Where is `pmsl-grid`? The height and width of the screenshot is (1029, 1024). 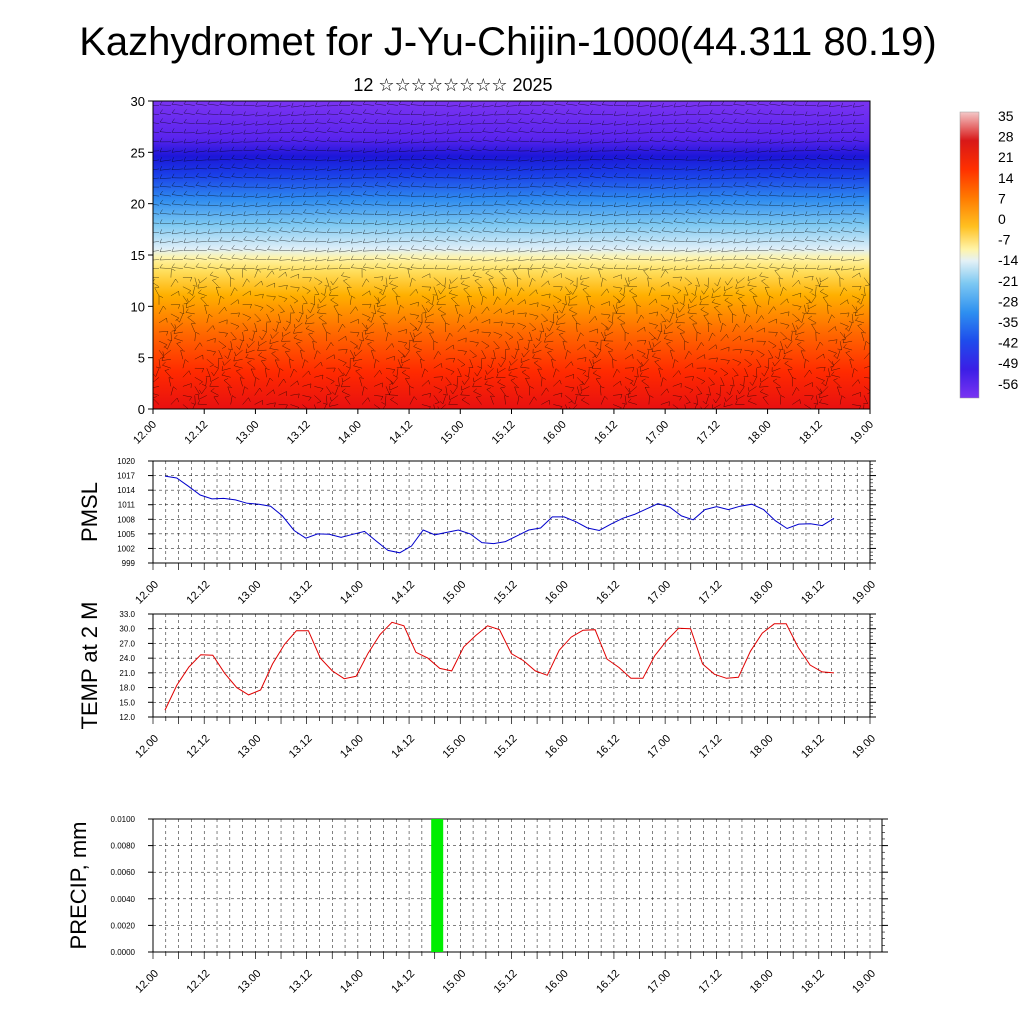 pmsl-grid is located at coordinates (511, 515).